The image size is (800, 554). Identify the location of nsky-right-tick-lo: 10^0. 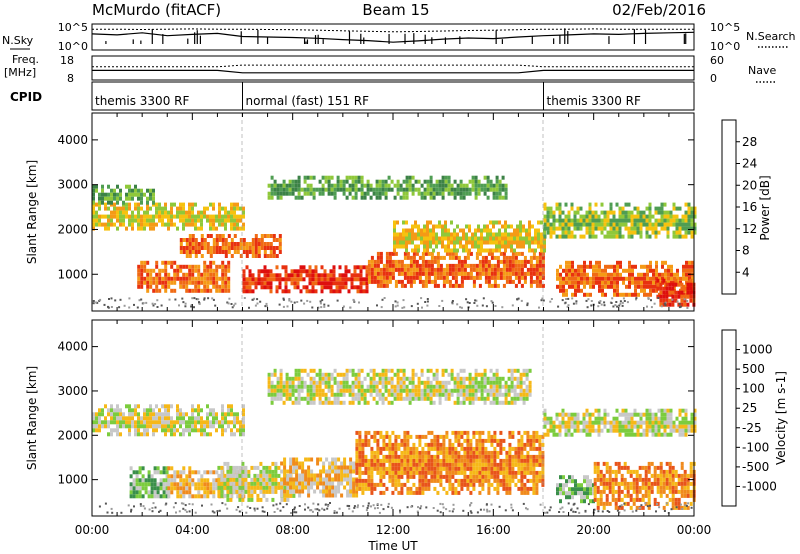
(725, 46).